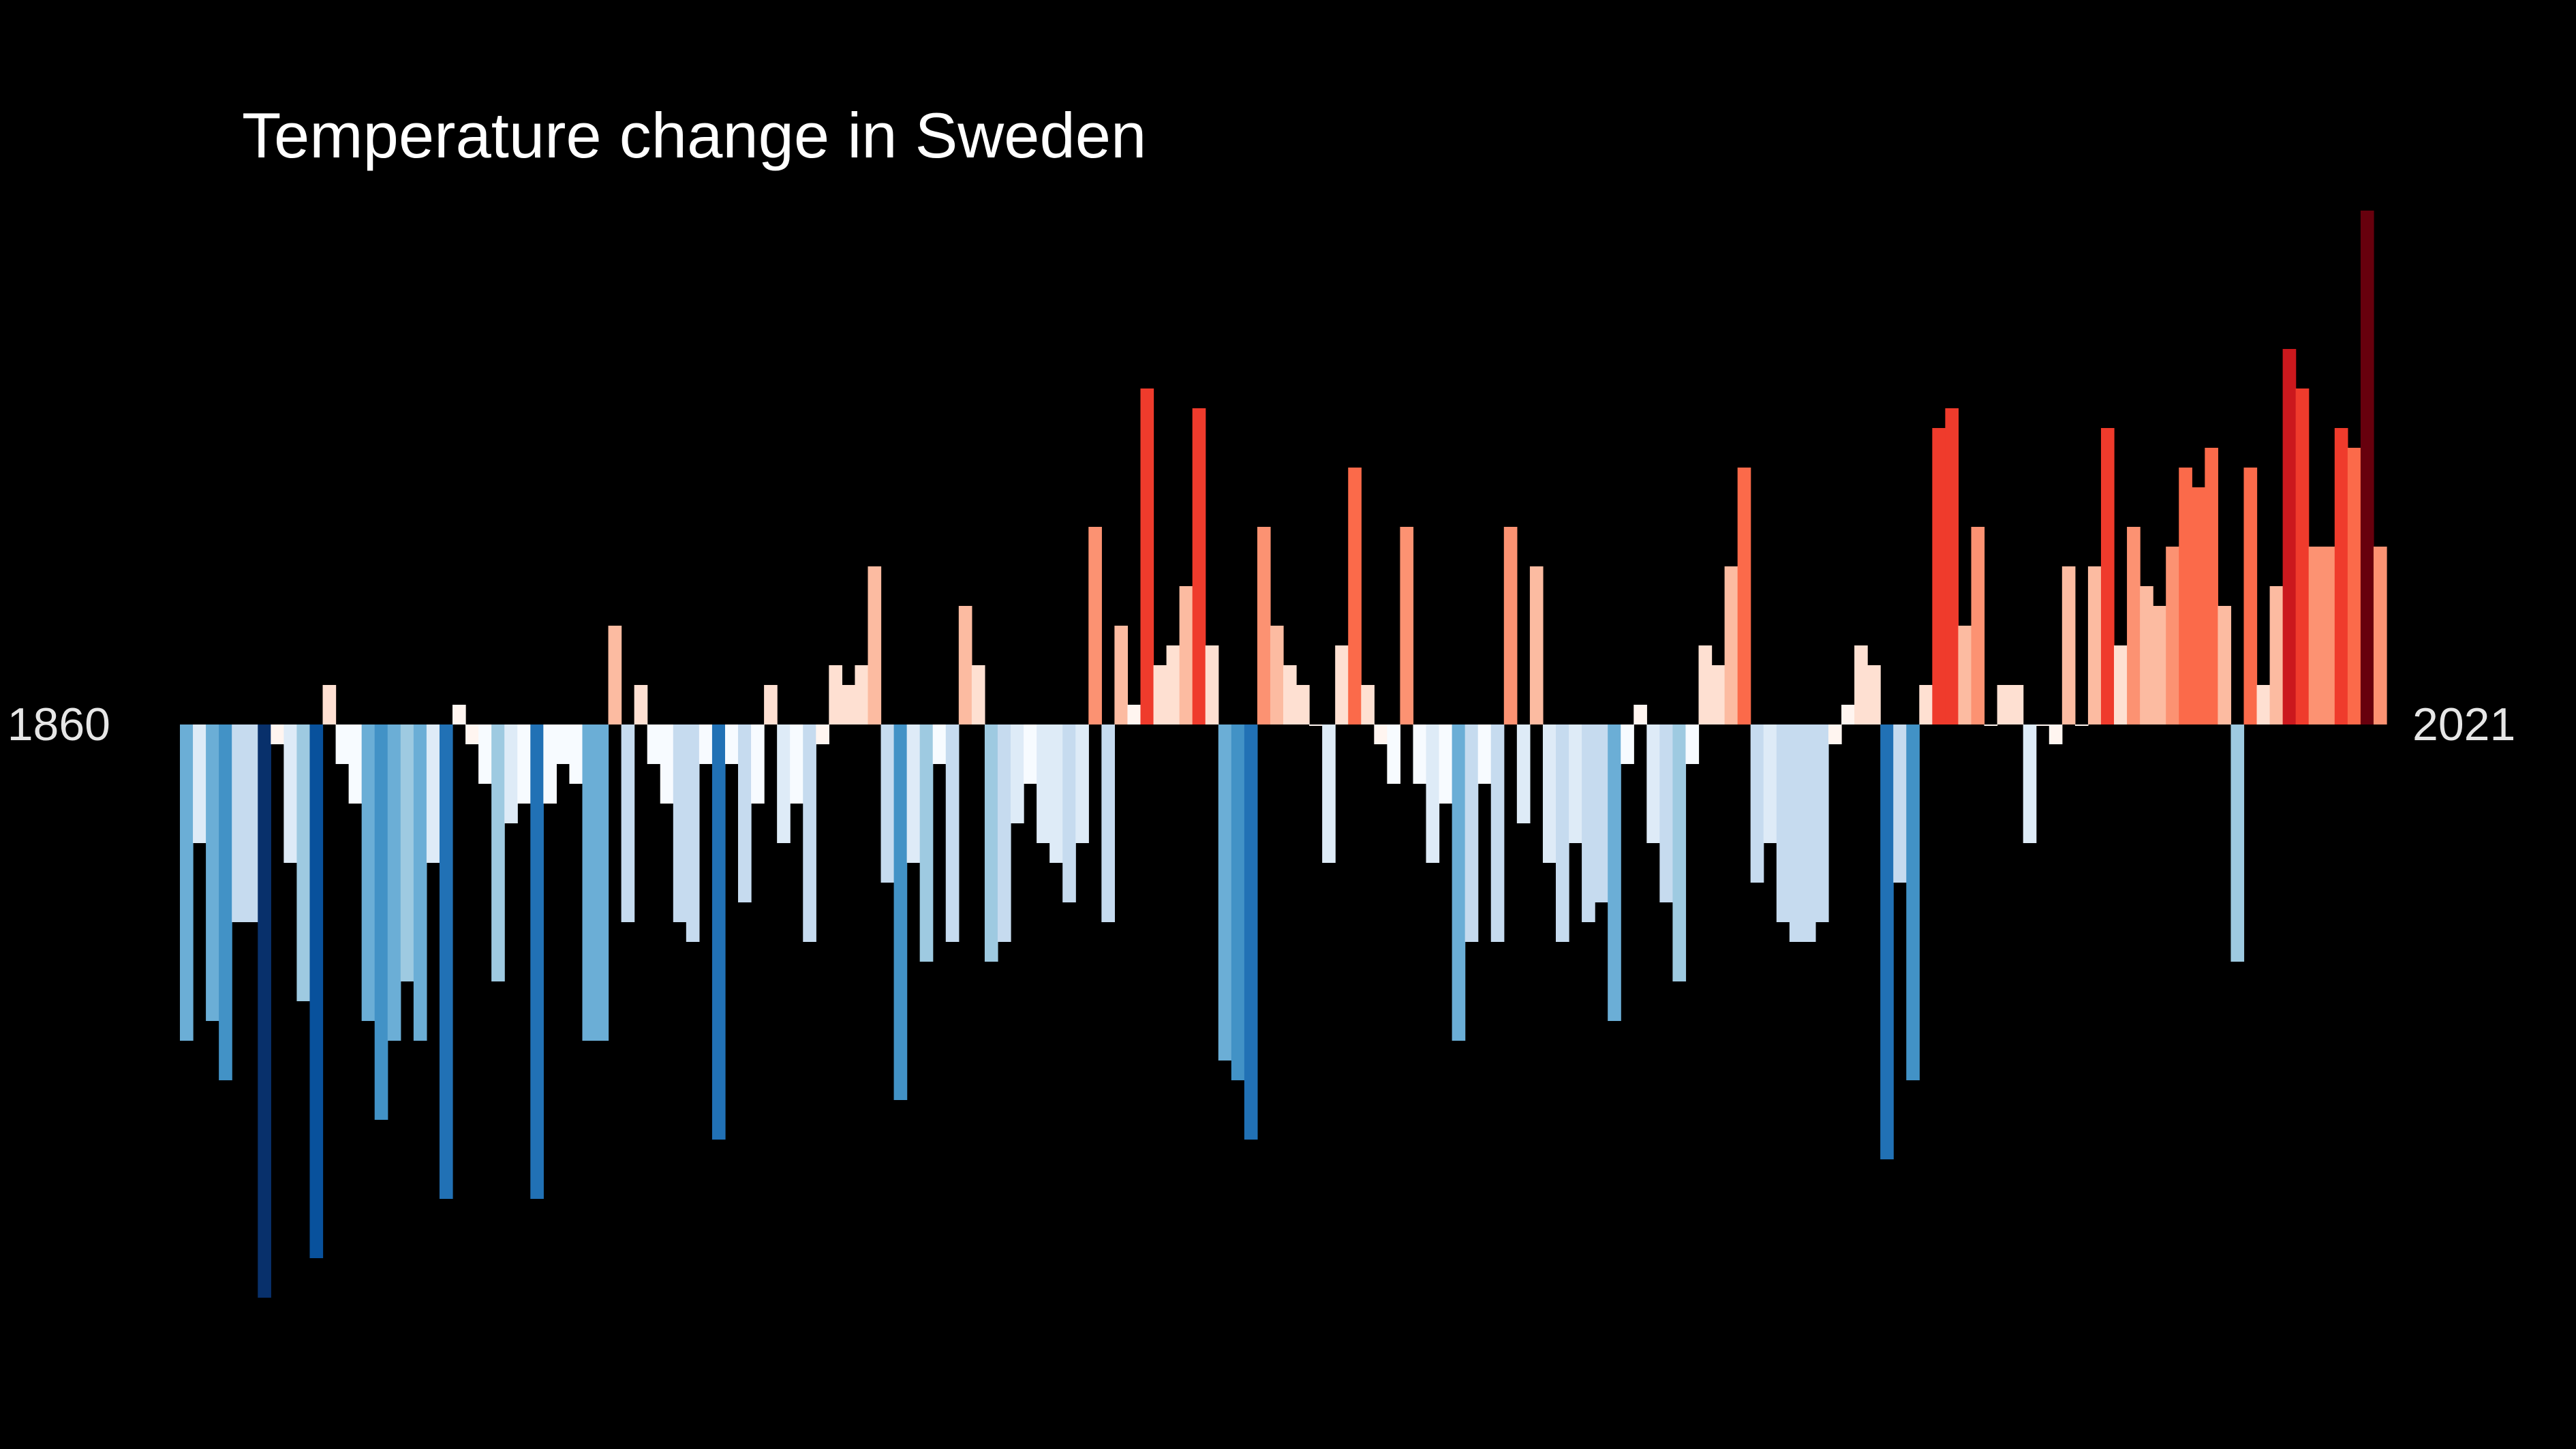 This screenshot has width=2576, height=1449. Describe the element at coordinates (1900, 804) in the screenshot. I see `bar-1992` at that location.